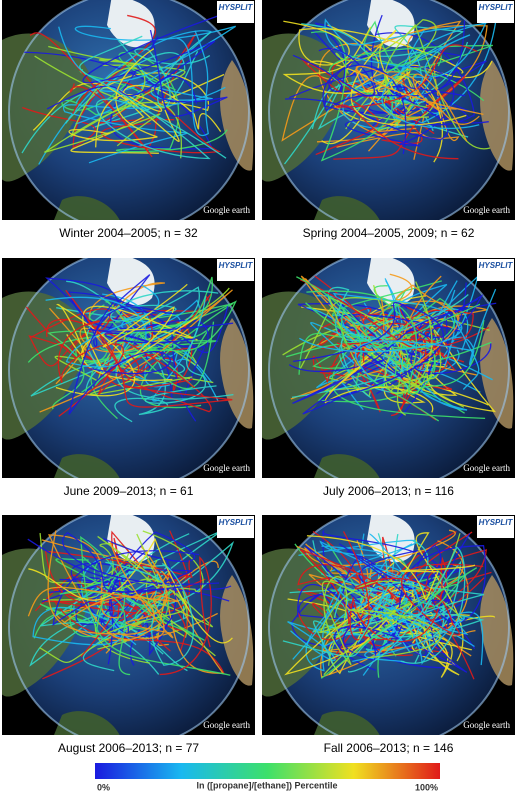 The width and height of the screenshot is (520, 804). What do you see at coordinates (129, 491) in the screenshot?
I see `caption: June 2009–2013; n = 61` at bounding box center [129, 491].